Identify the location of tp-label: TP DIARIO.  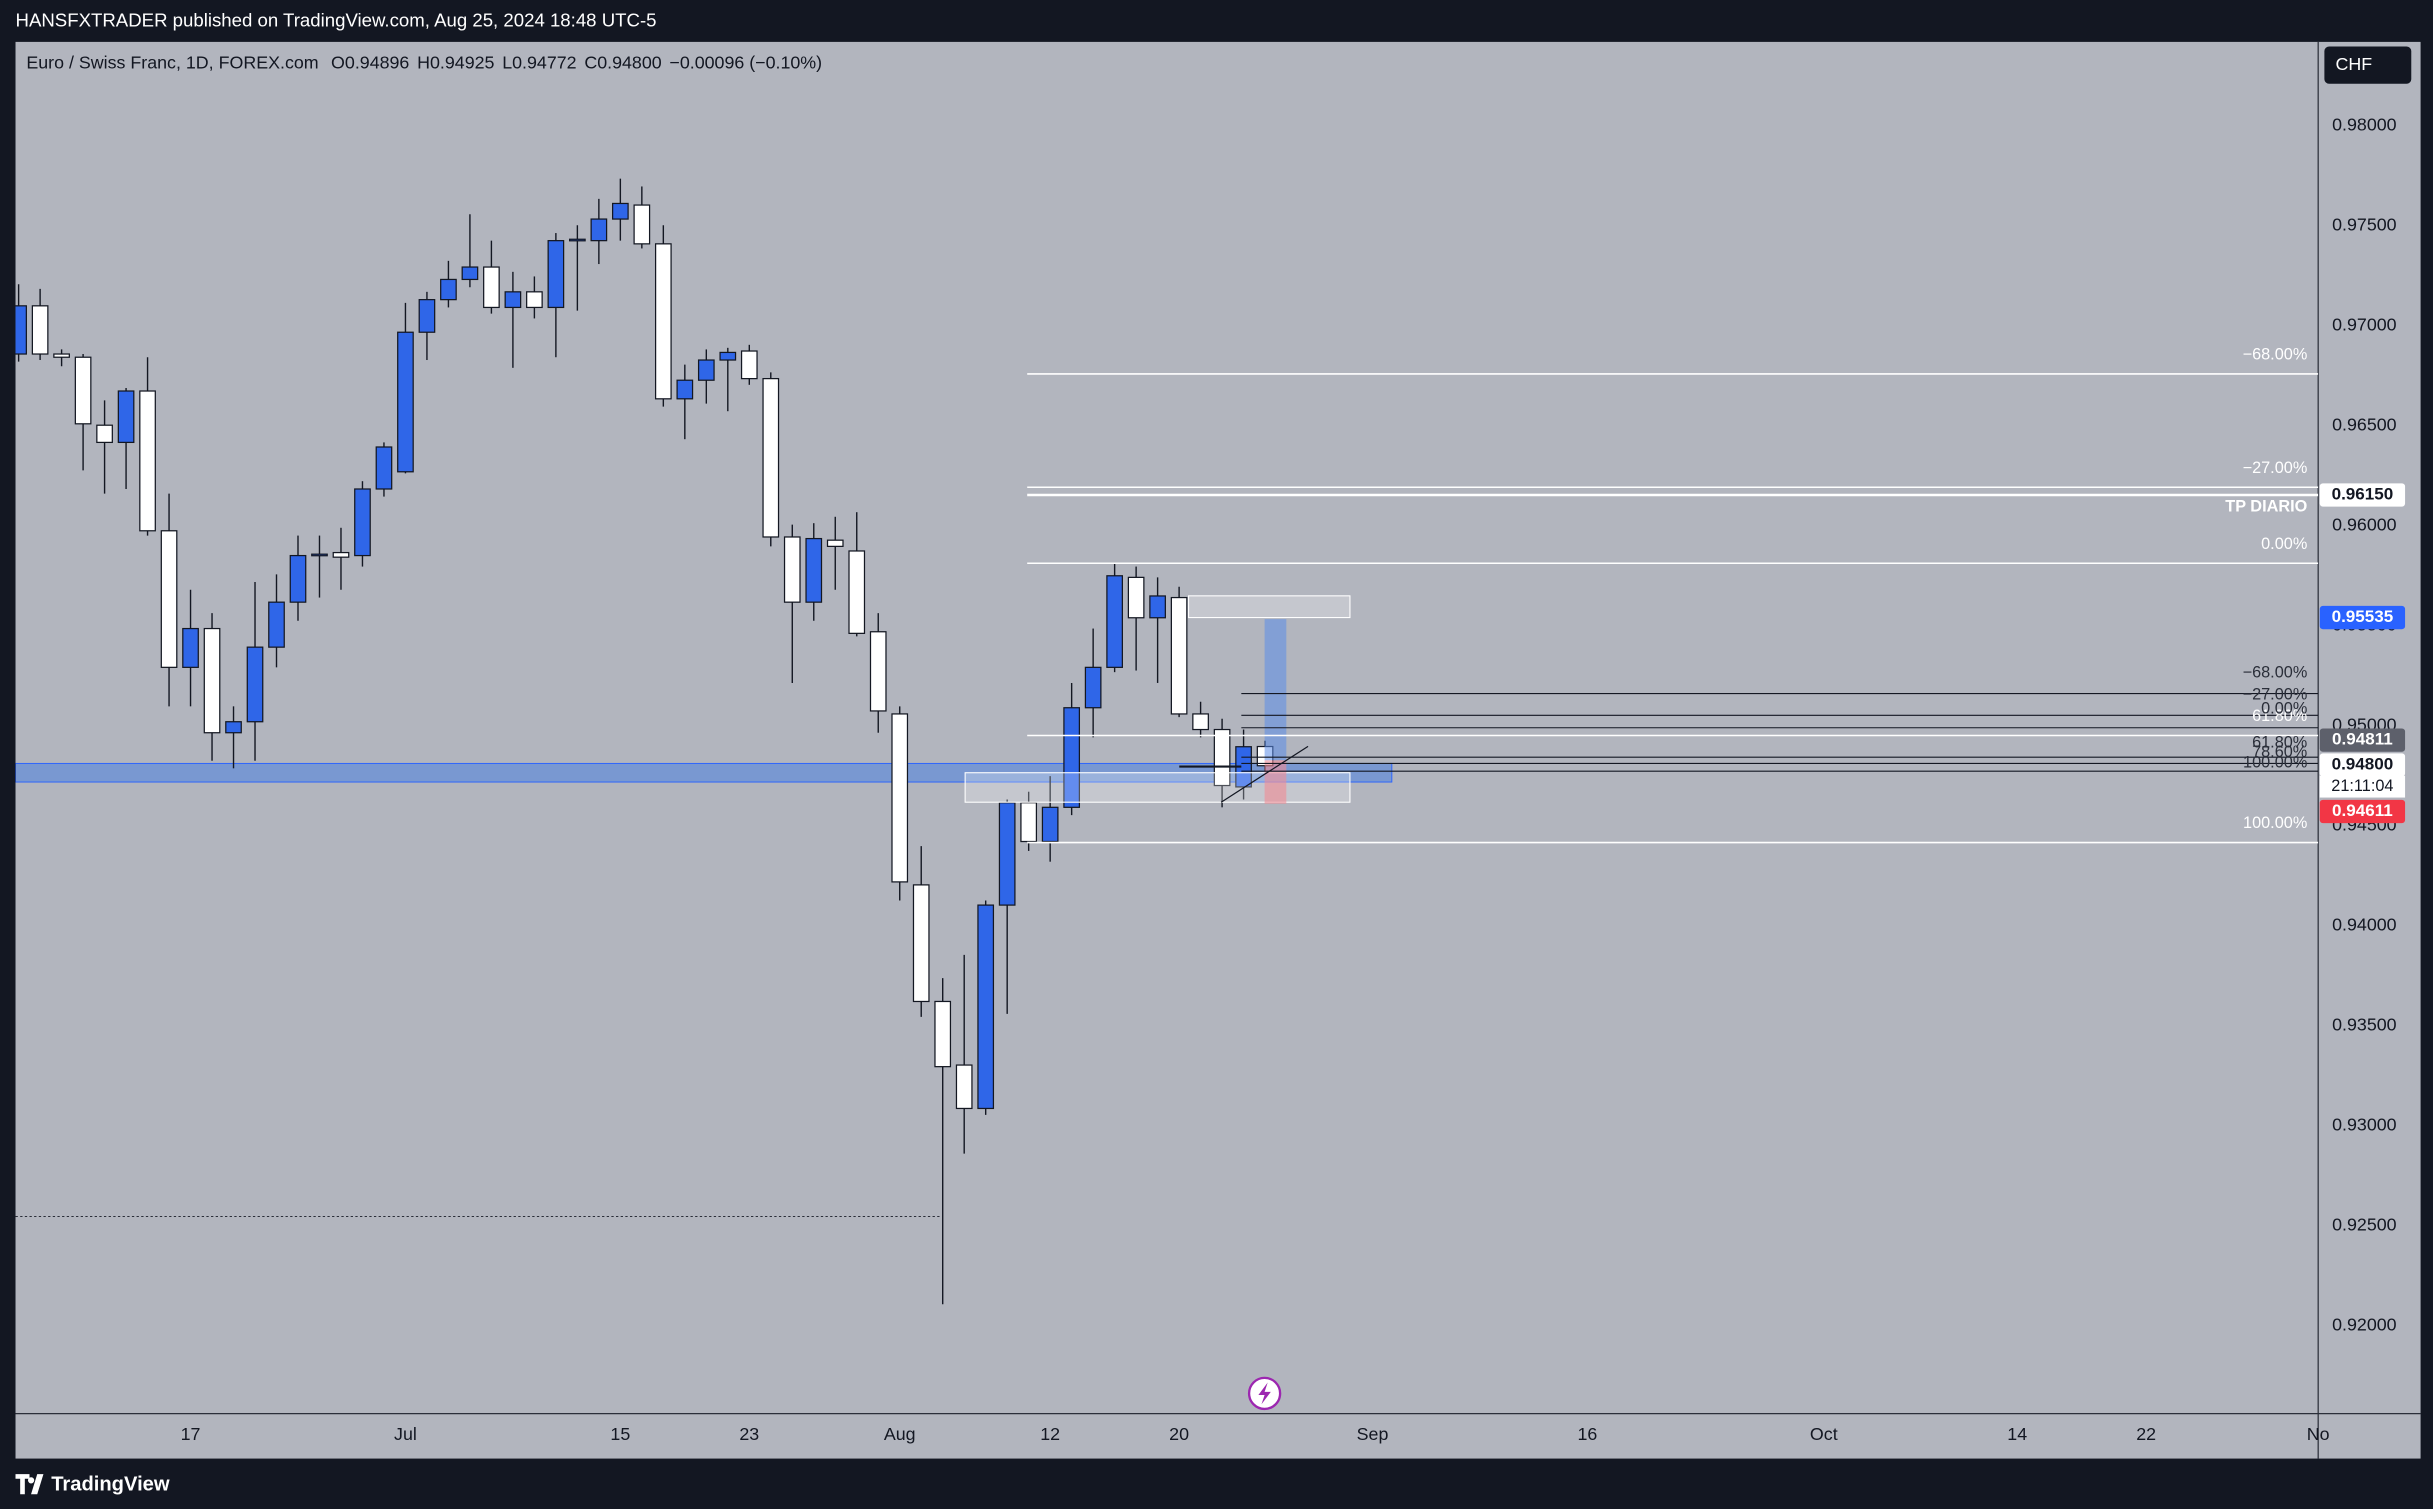
(2266, 507).